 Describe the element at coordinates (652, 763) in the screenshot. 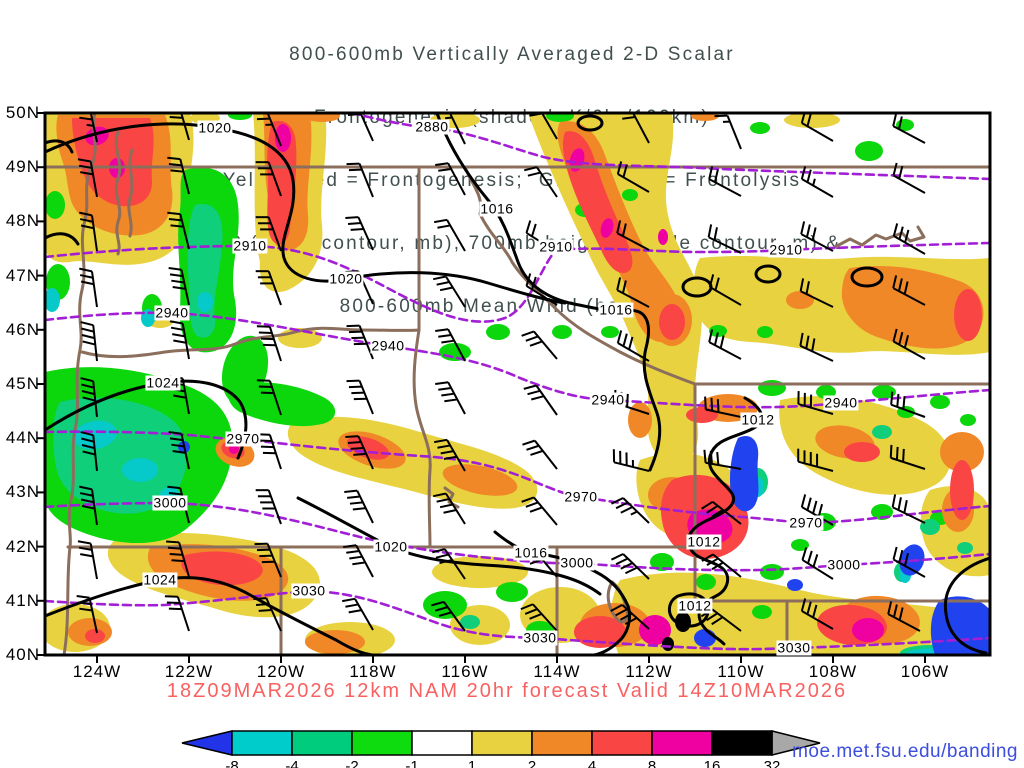

I see `colorbar-tick-label: 8` at that location.